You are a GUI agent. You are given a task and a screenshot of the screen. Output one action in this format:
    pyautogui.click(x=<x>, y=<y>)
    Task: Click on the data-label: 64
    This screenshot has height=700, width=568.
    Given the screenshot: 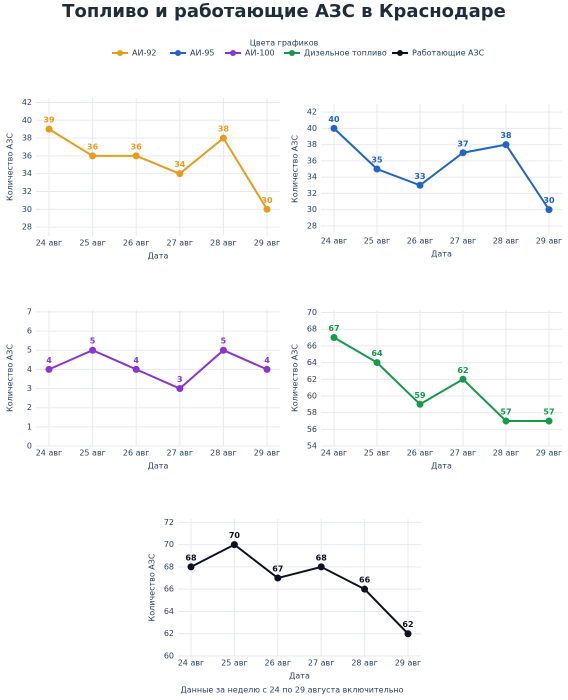 What is the action you would take?
    pyautogui.click(x=377, y=353)
    